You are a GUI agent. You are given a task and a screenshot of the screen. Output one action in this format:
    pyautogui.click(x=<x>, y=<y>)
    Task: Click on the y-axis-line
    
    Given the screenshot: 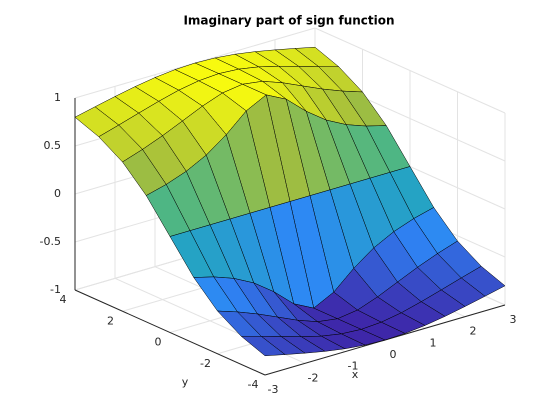 What is the action you would take?
    pyautogui.click(x=170, y=332)
    